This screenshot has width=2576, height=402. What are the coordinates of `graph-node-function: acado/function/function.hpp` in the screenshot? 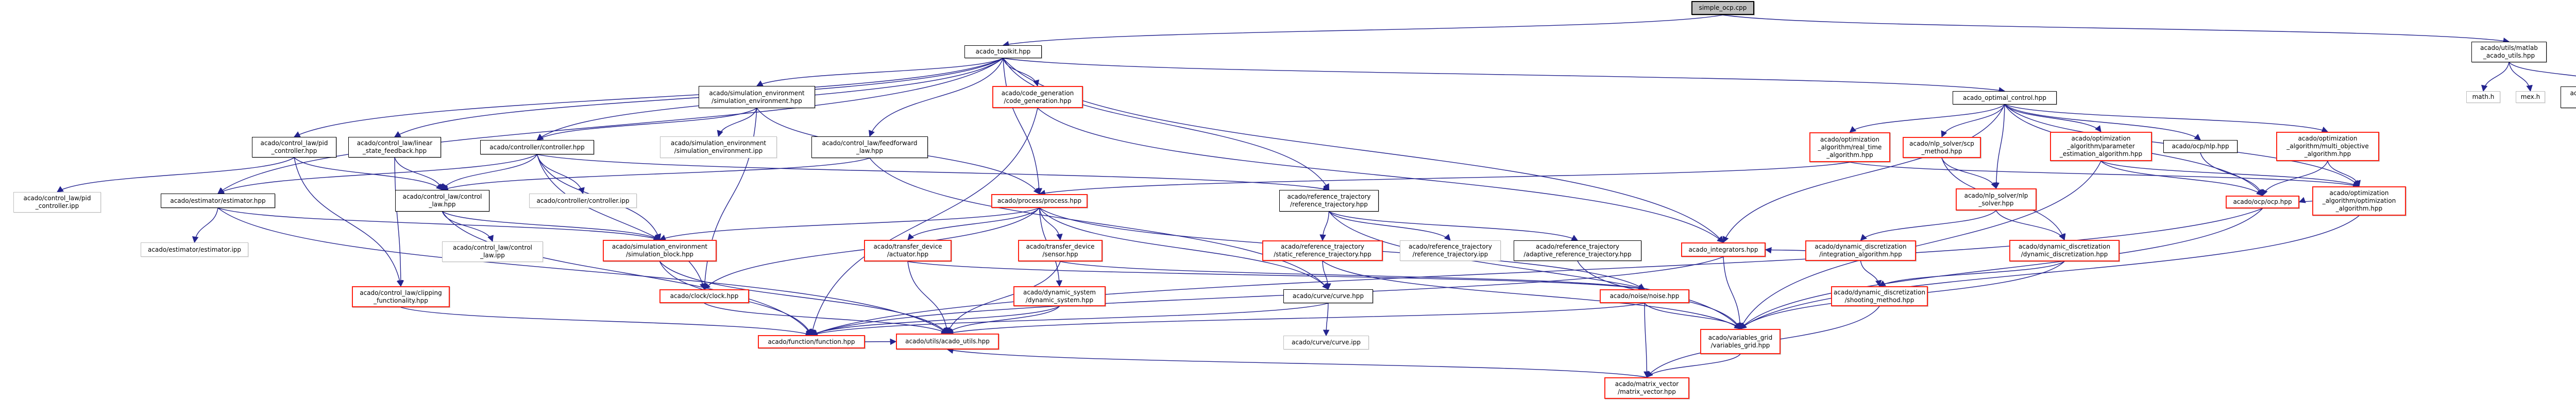 It's located at (811, 342).